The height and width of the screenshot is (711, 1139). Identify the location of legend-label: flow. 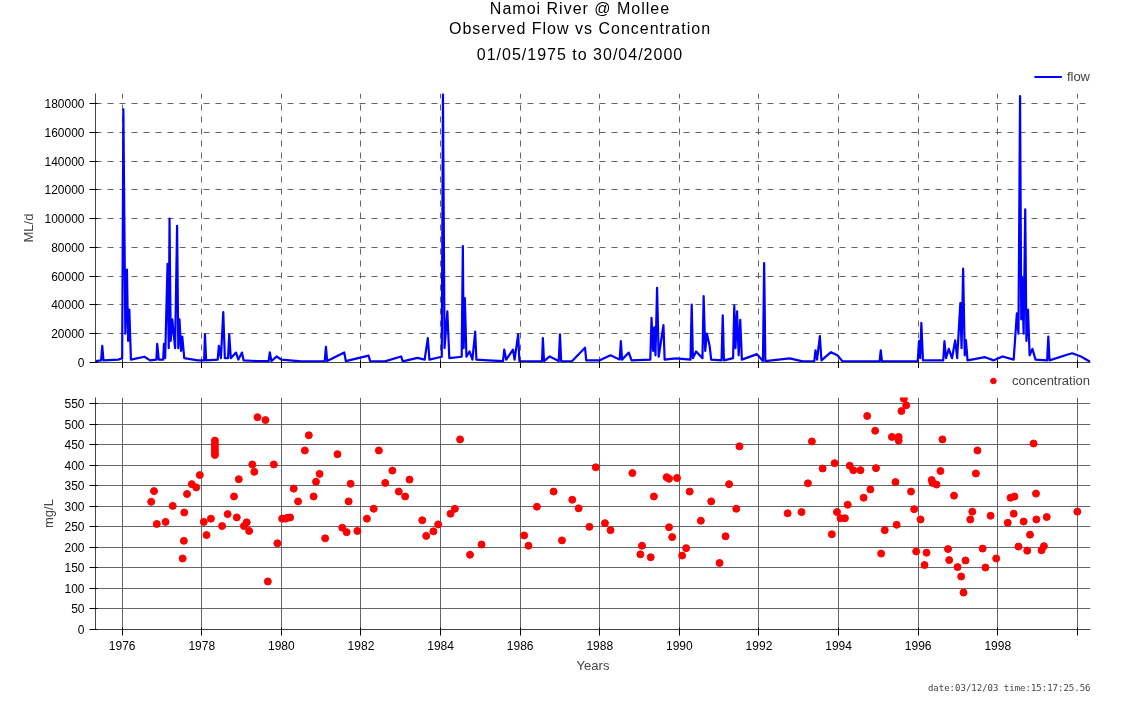
(1078, 76).